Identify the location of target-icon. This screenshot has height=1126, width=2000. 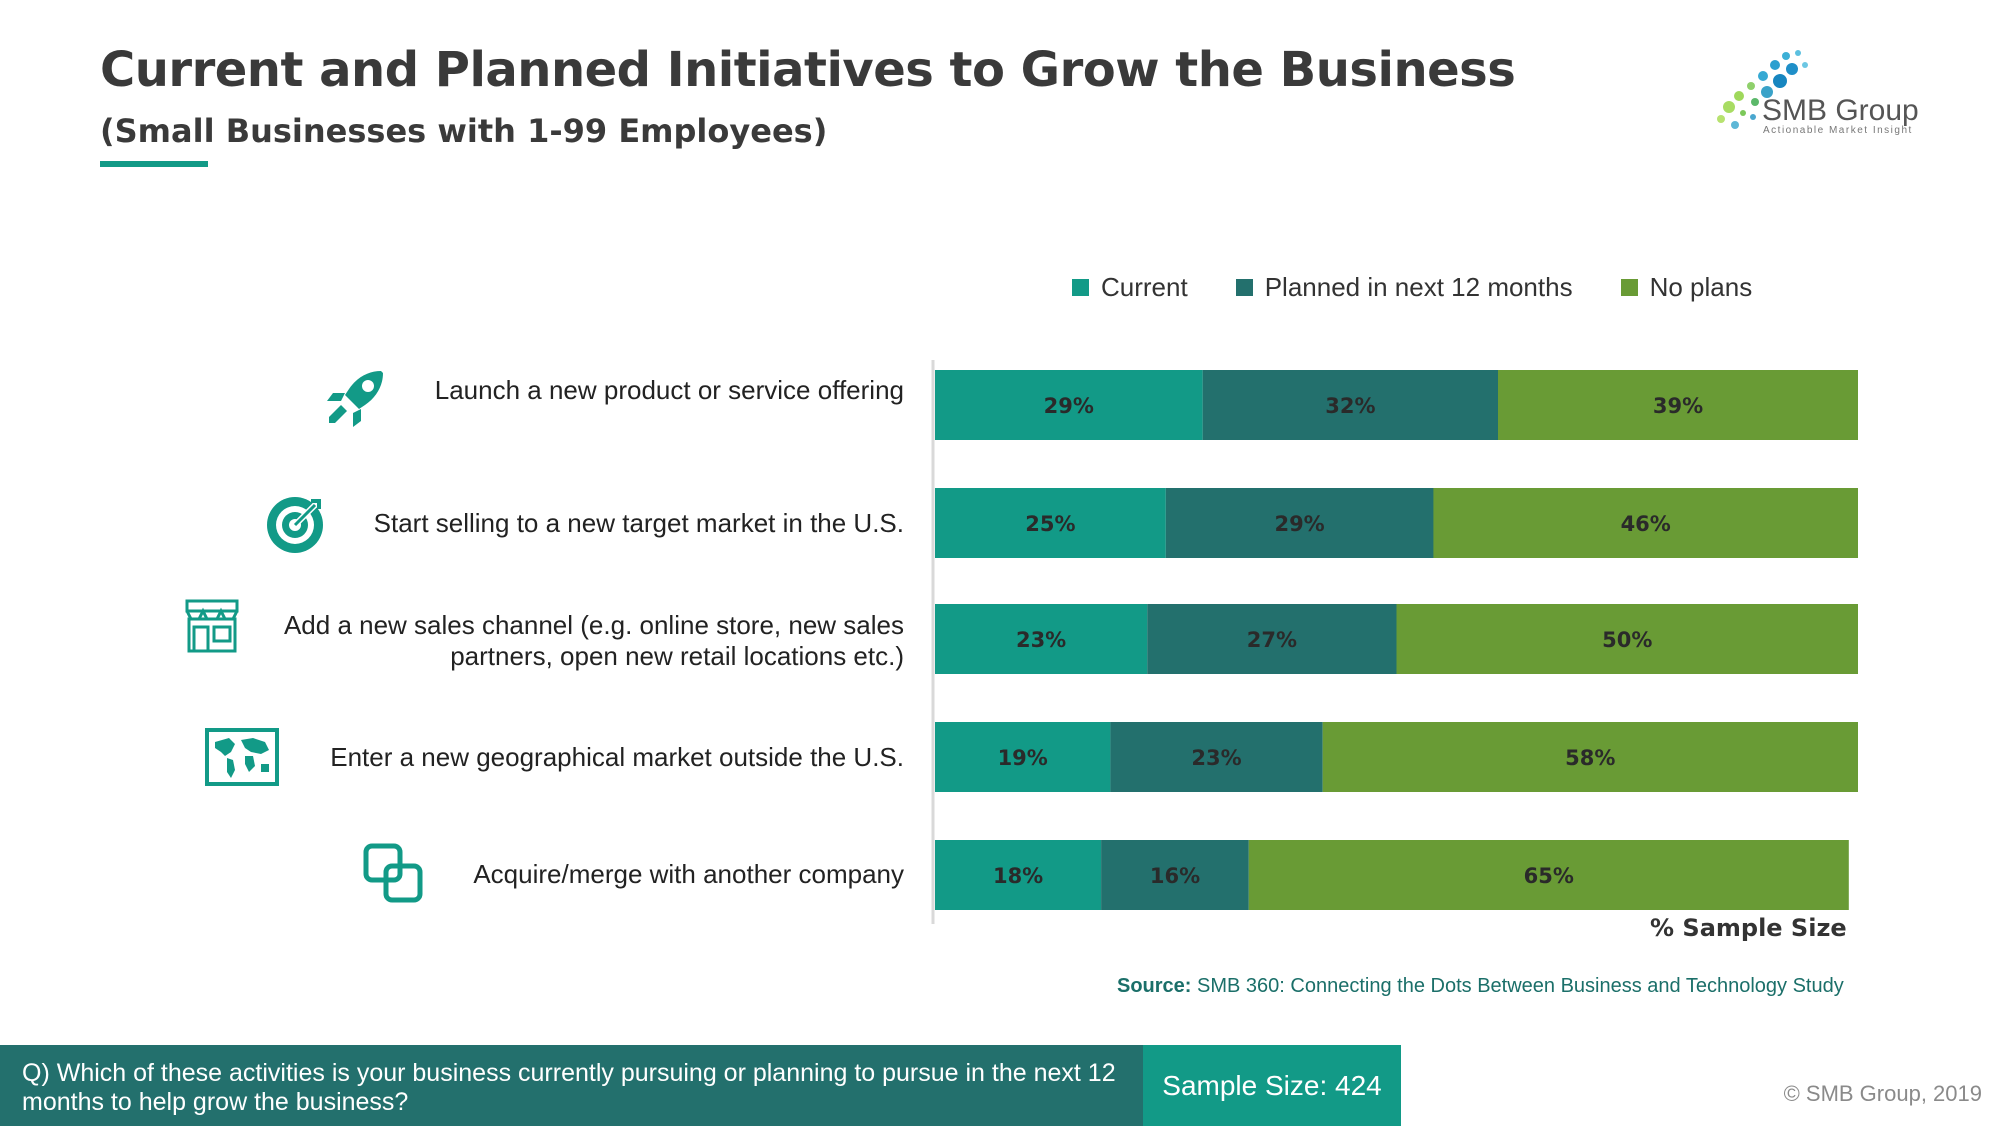
(295, 525).